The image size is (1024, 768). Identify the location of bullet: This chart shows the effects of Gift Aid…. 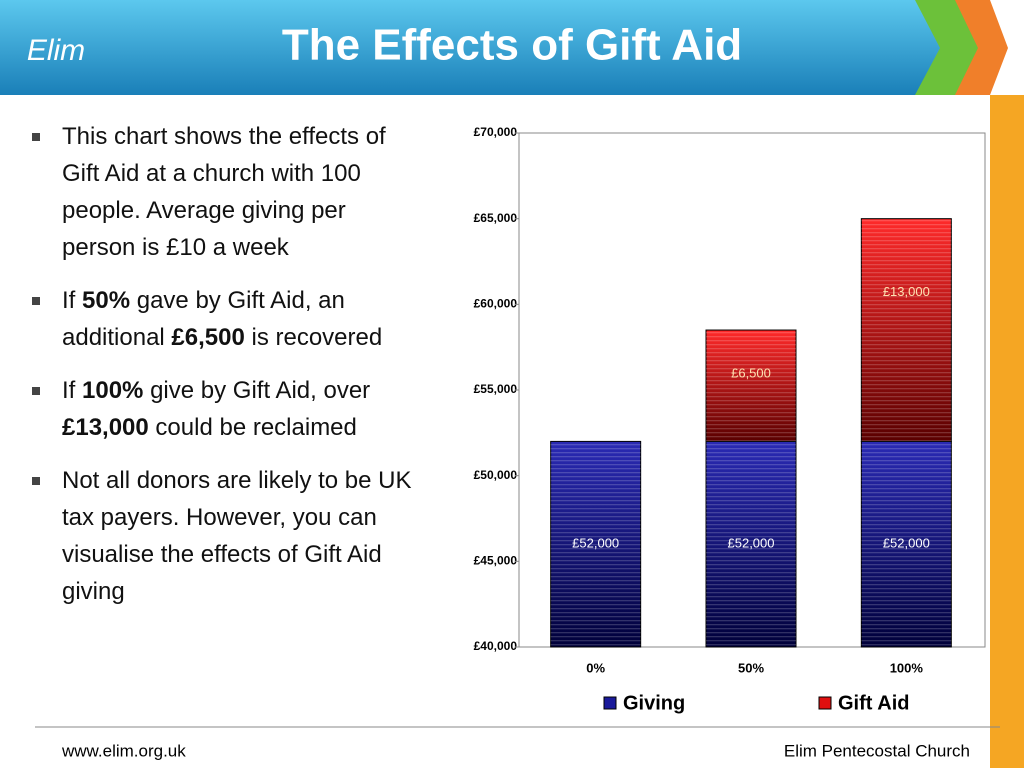
(226, 192).